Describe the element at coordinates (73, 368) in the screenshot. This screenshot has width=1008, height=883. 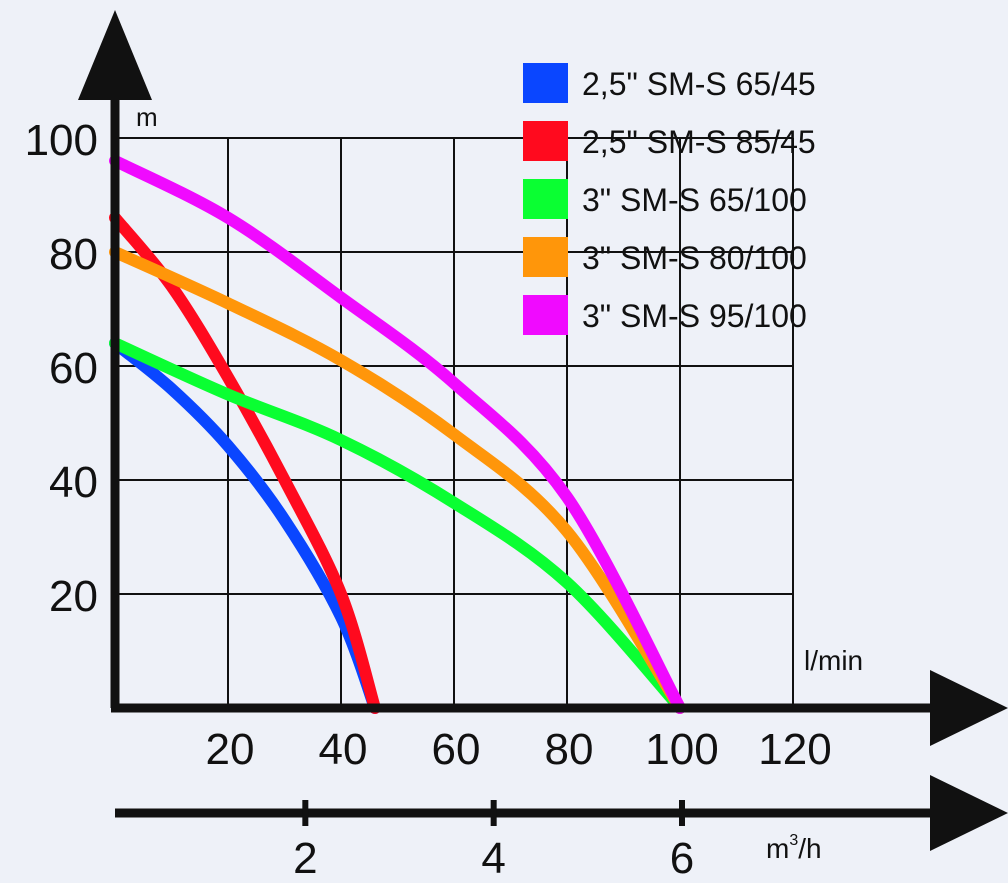
I see `y-tick-label: 60` at that location.